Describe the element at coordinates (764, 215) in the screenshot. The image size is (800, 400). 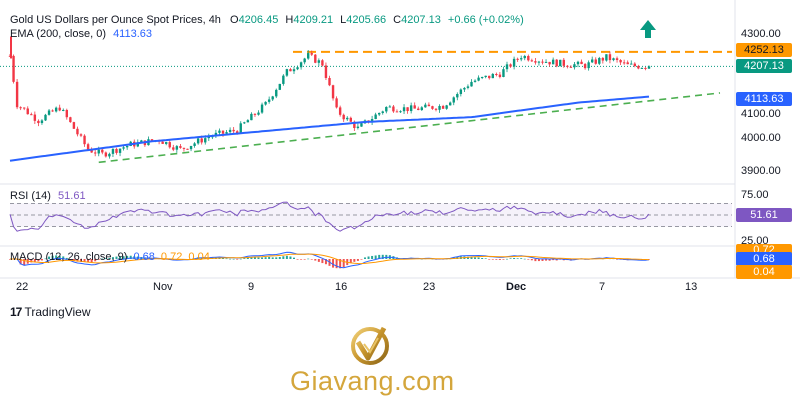
I see `rsi-badge: 51.61` at that location.